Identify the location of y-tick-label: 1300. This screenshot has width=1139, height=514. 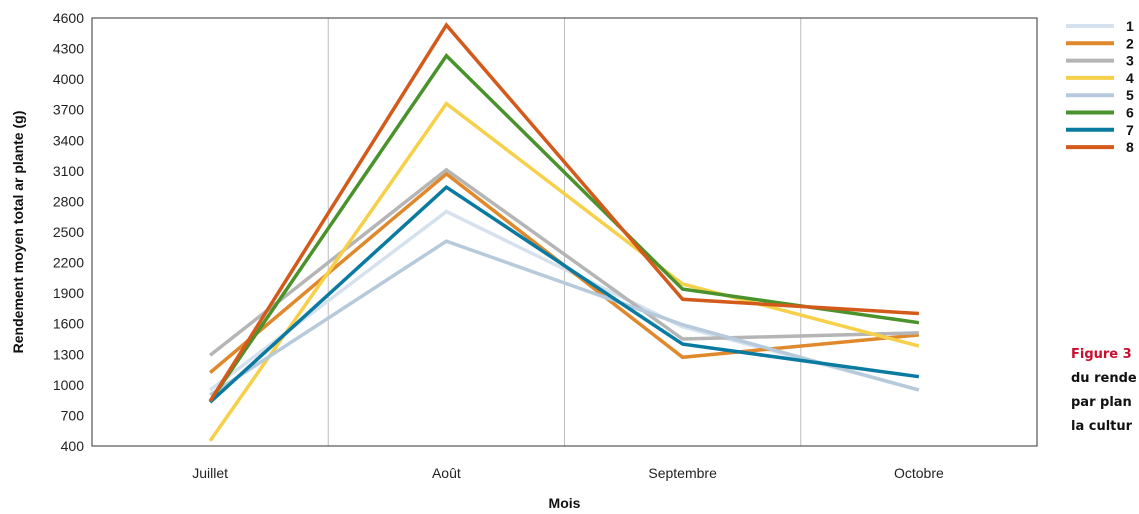
(68, 354).